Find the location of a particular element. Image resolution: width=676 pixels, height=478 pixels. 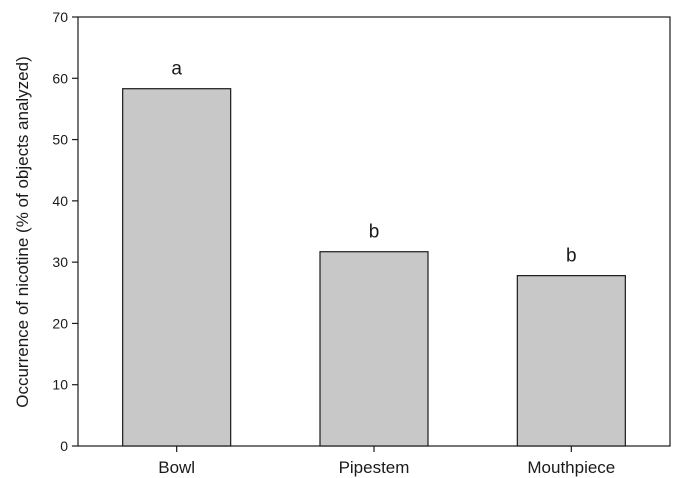

y-tick-label: 40 is located at coordinates (60, 201).